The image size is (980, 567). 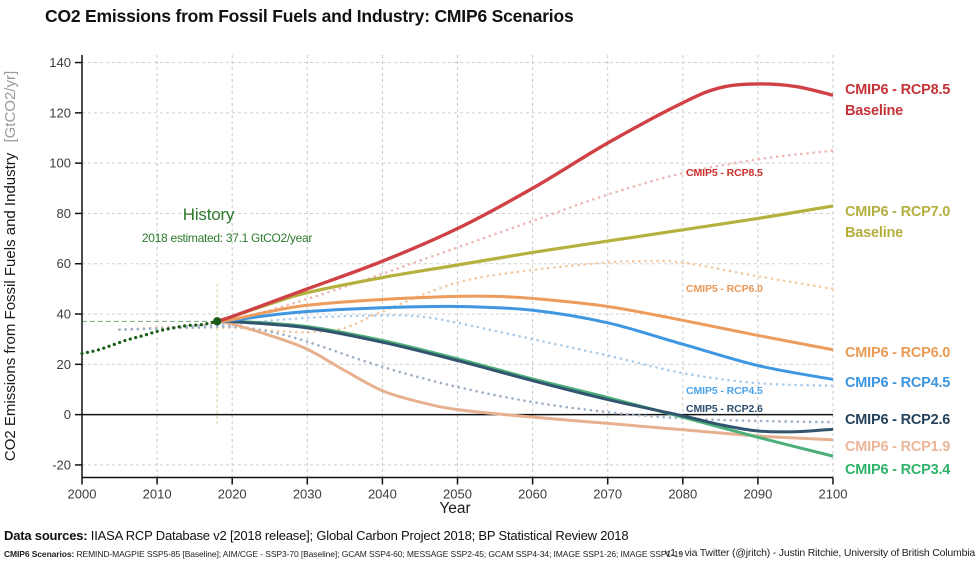 What do you see at coordinates (60, 112) in the screenshot?
I see `y-tick-label: 120` at bounding box center [60, 112].